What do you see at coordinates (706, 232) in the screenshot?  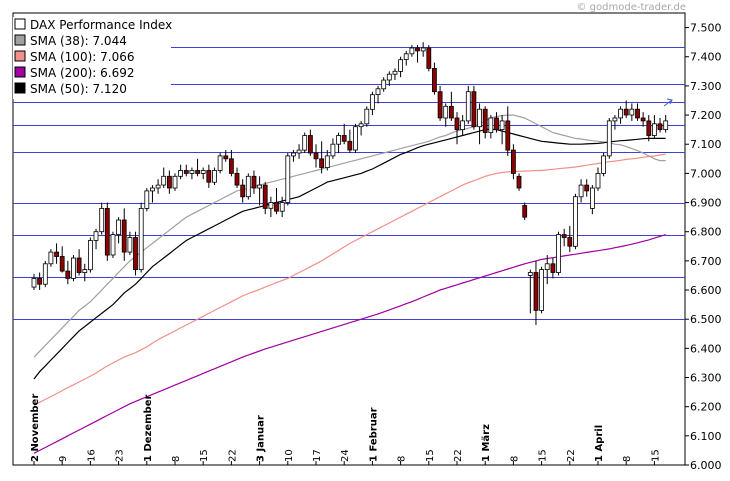 I see `y-tick-label: 6.800` at bounding box center [706, 232].